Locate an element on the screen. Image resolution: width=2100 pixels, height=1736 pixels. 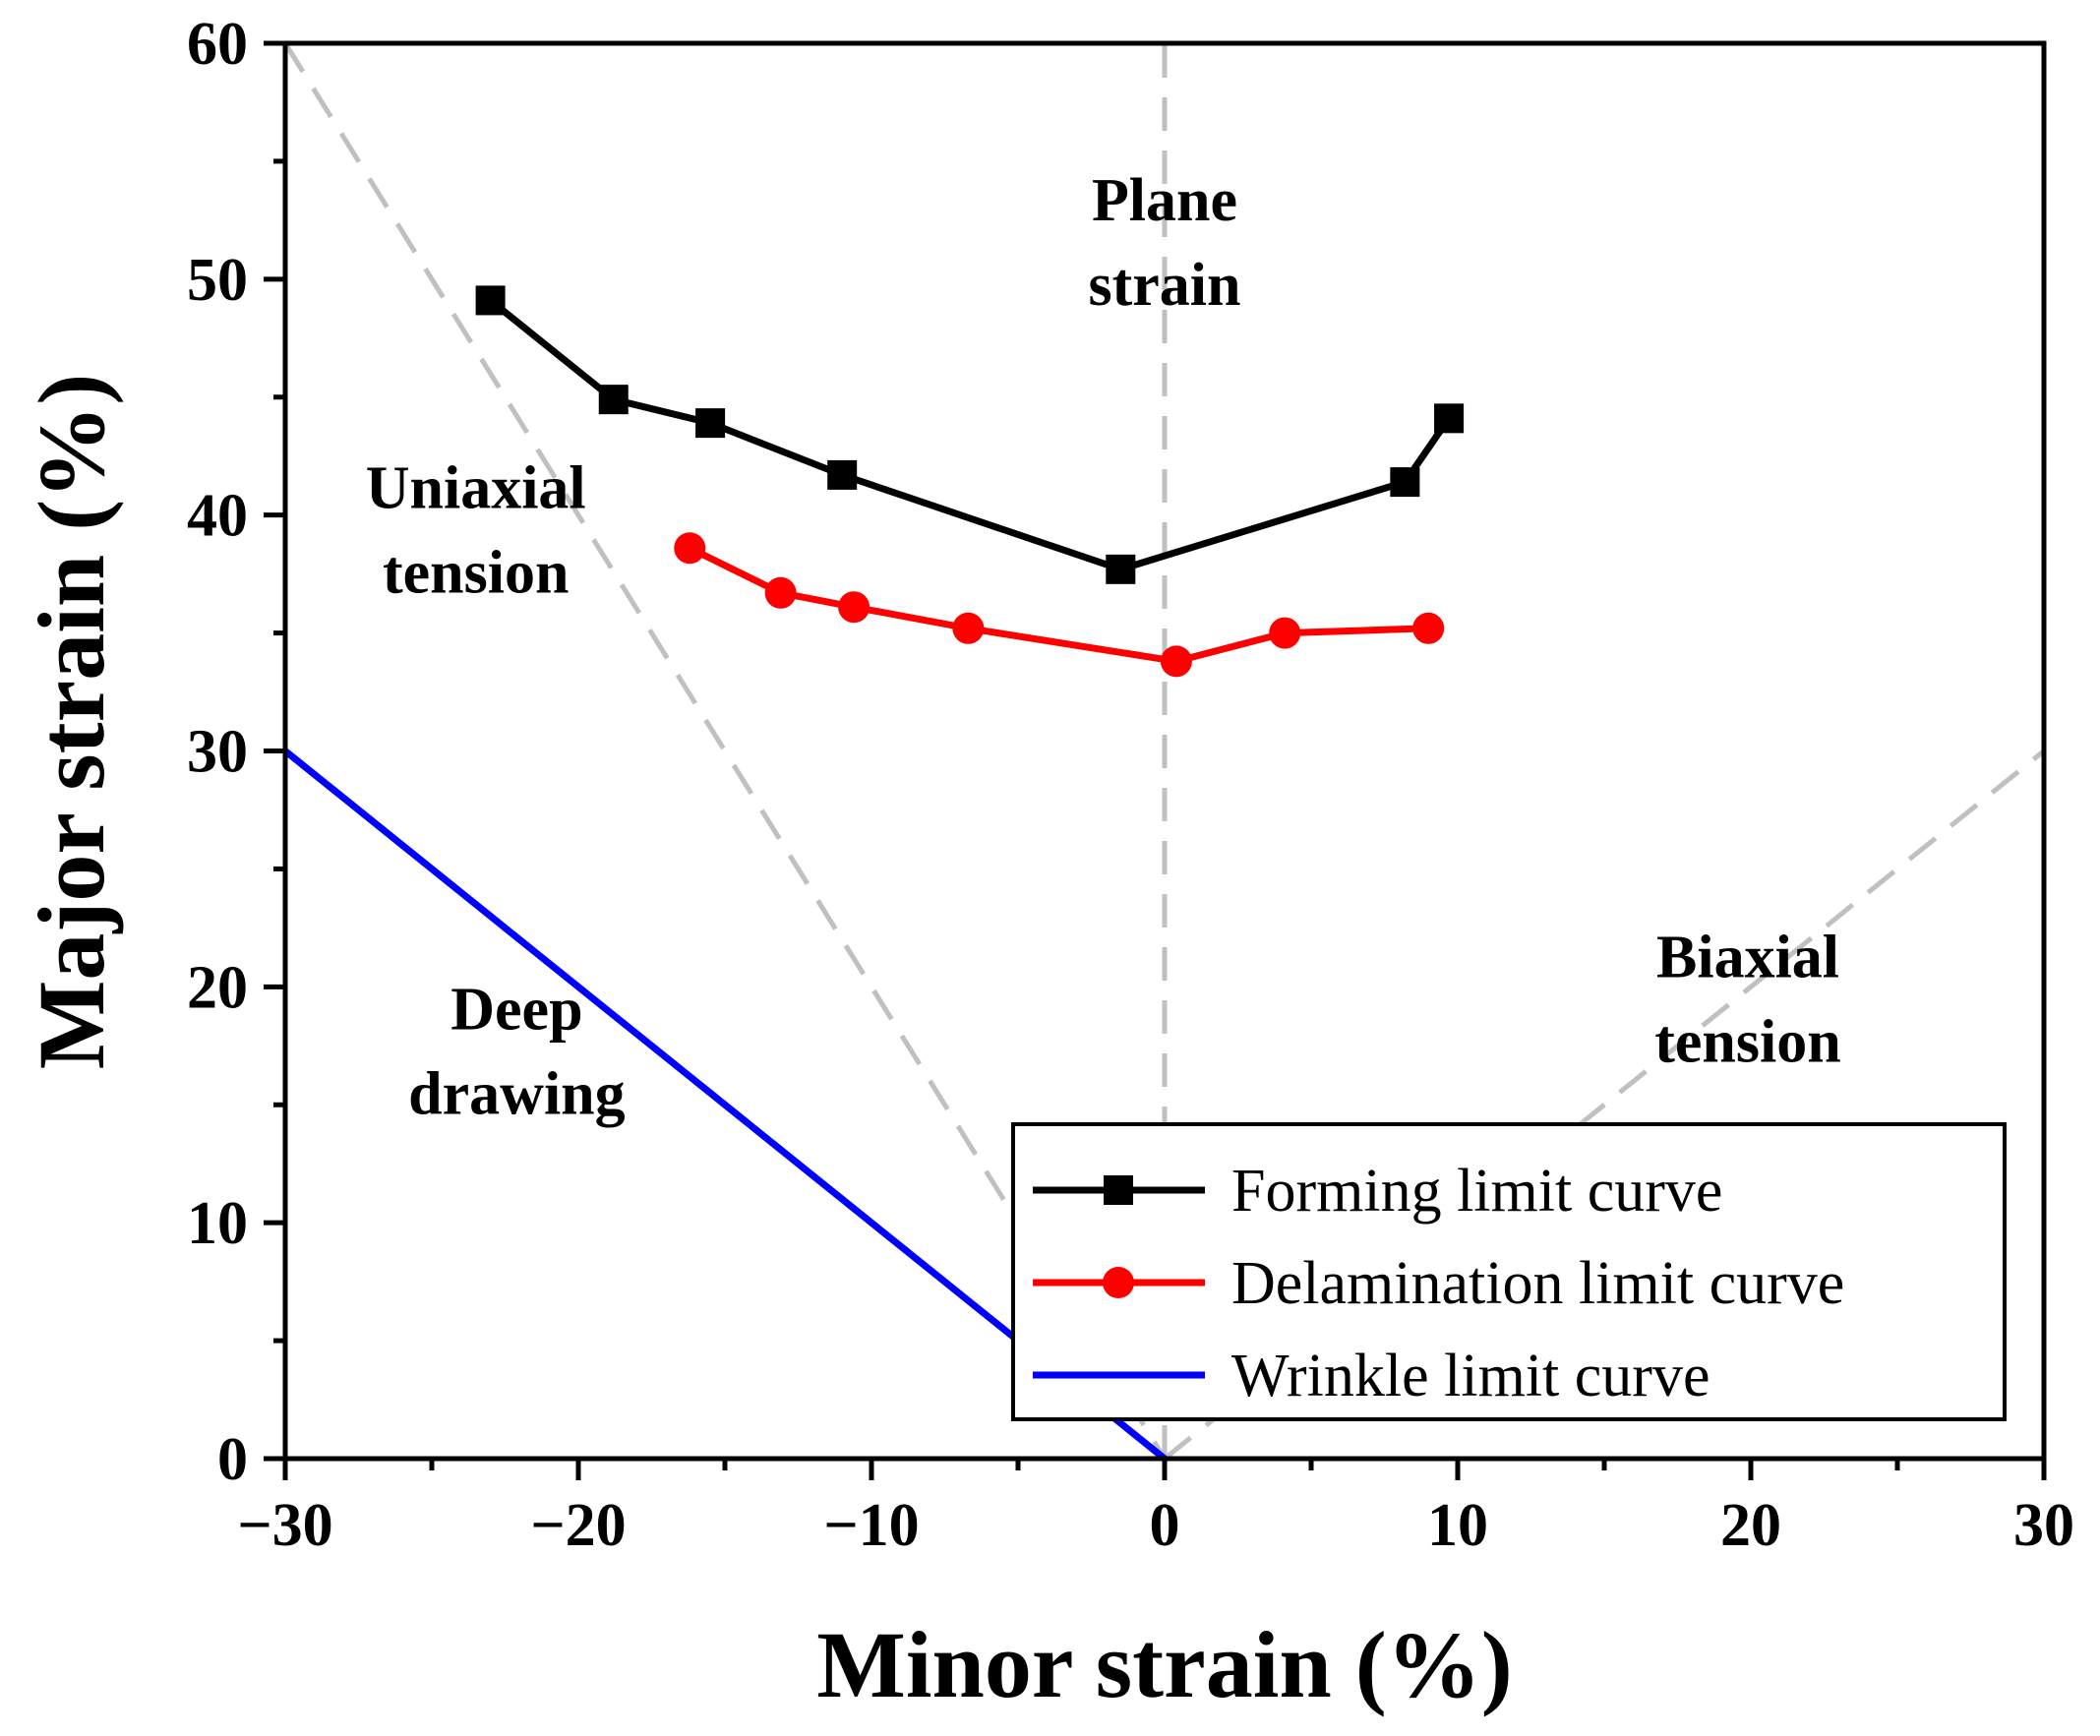
x-axis-title: Minor strain (%) is located at coordinates (1164, 1664).